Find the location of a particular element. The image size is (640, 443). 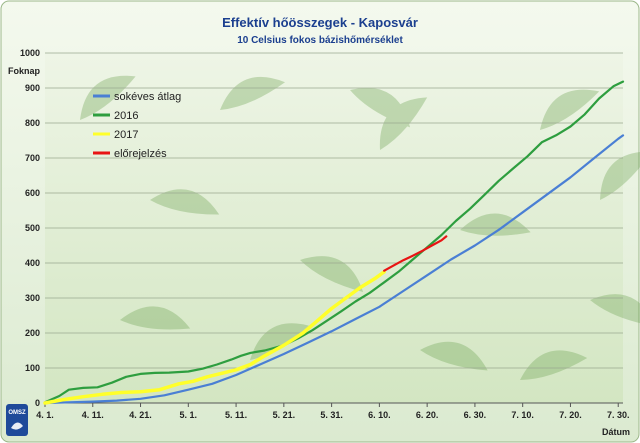

logo-text: OMSZ is located at coordinates (17, 413).